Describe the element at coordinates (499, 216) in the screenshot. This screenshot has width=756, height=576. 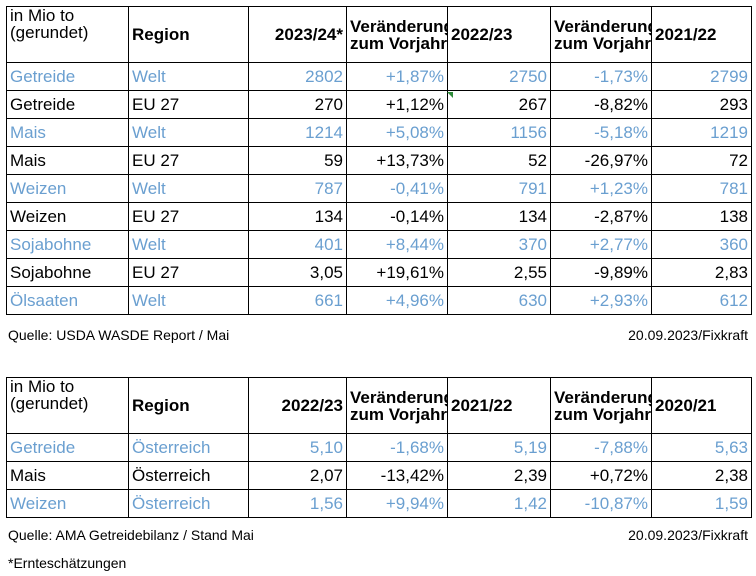
I see `value2-cell: 134` at that location.